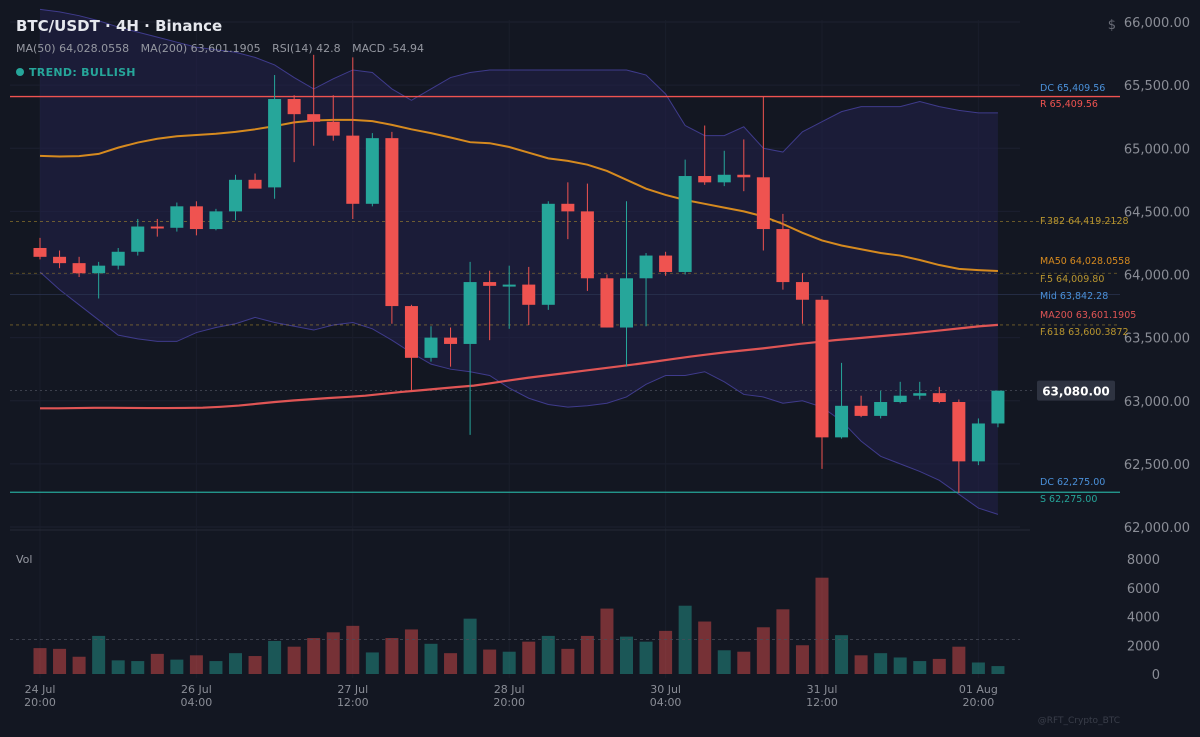  I want to click on time-tick-date: 27 Jul, so click(352, 689).